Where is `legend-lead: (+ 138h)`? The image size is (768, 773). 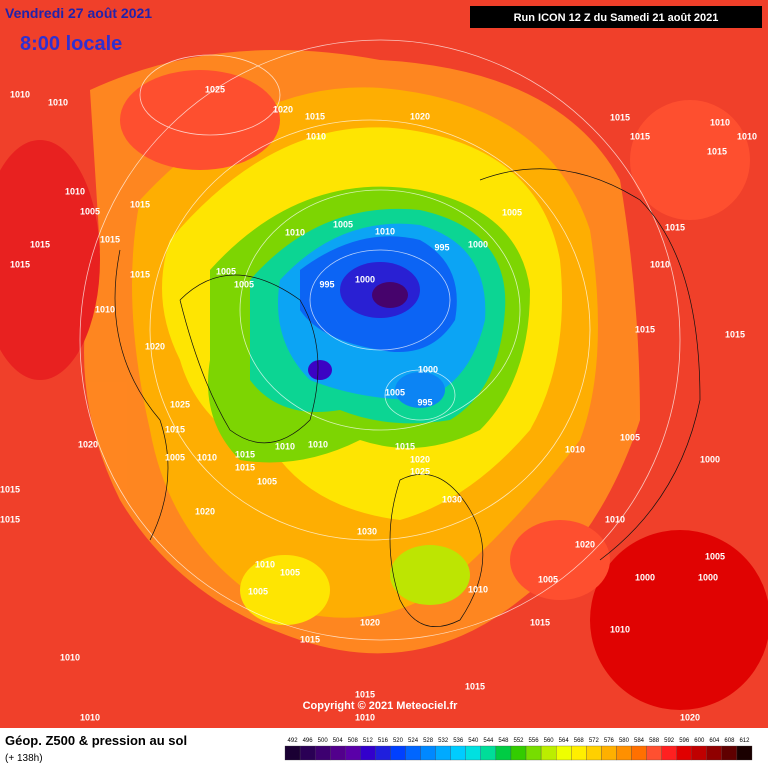
legend-lead: (+ 138h) is located at coordinates (24, 758).